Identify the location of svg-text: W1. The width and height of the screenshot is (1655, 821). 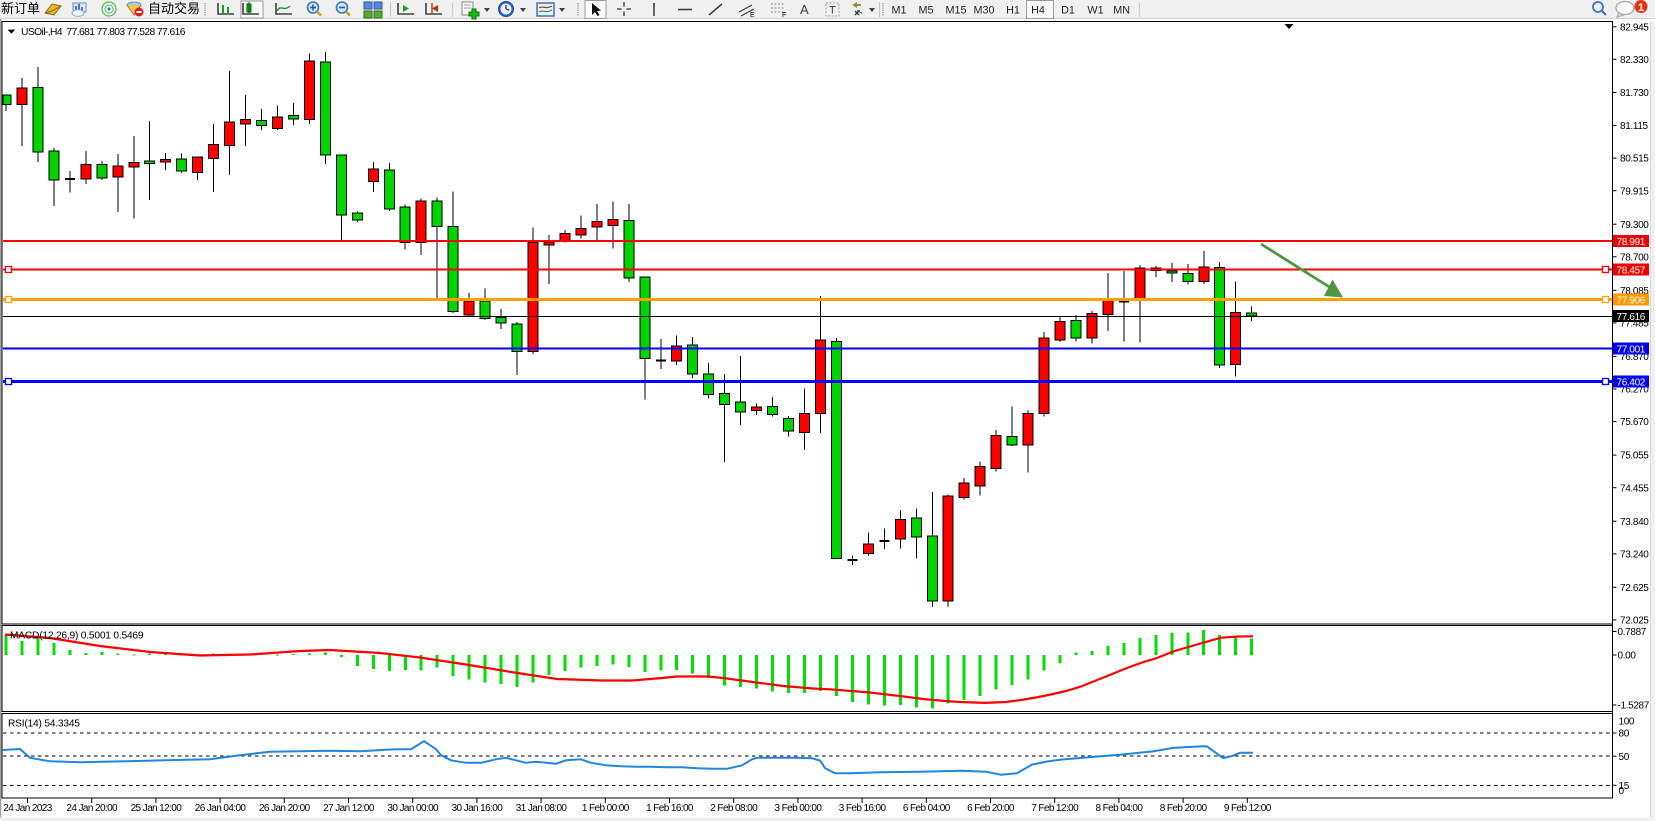
(1095, 11).